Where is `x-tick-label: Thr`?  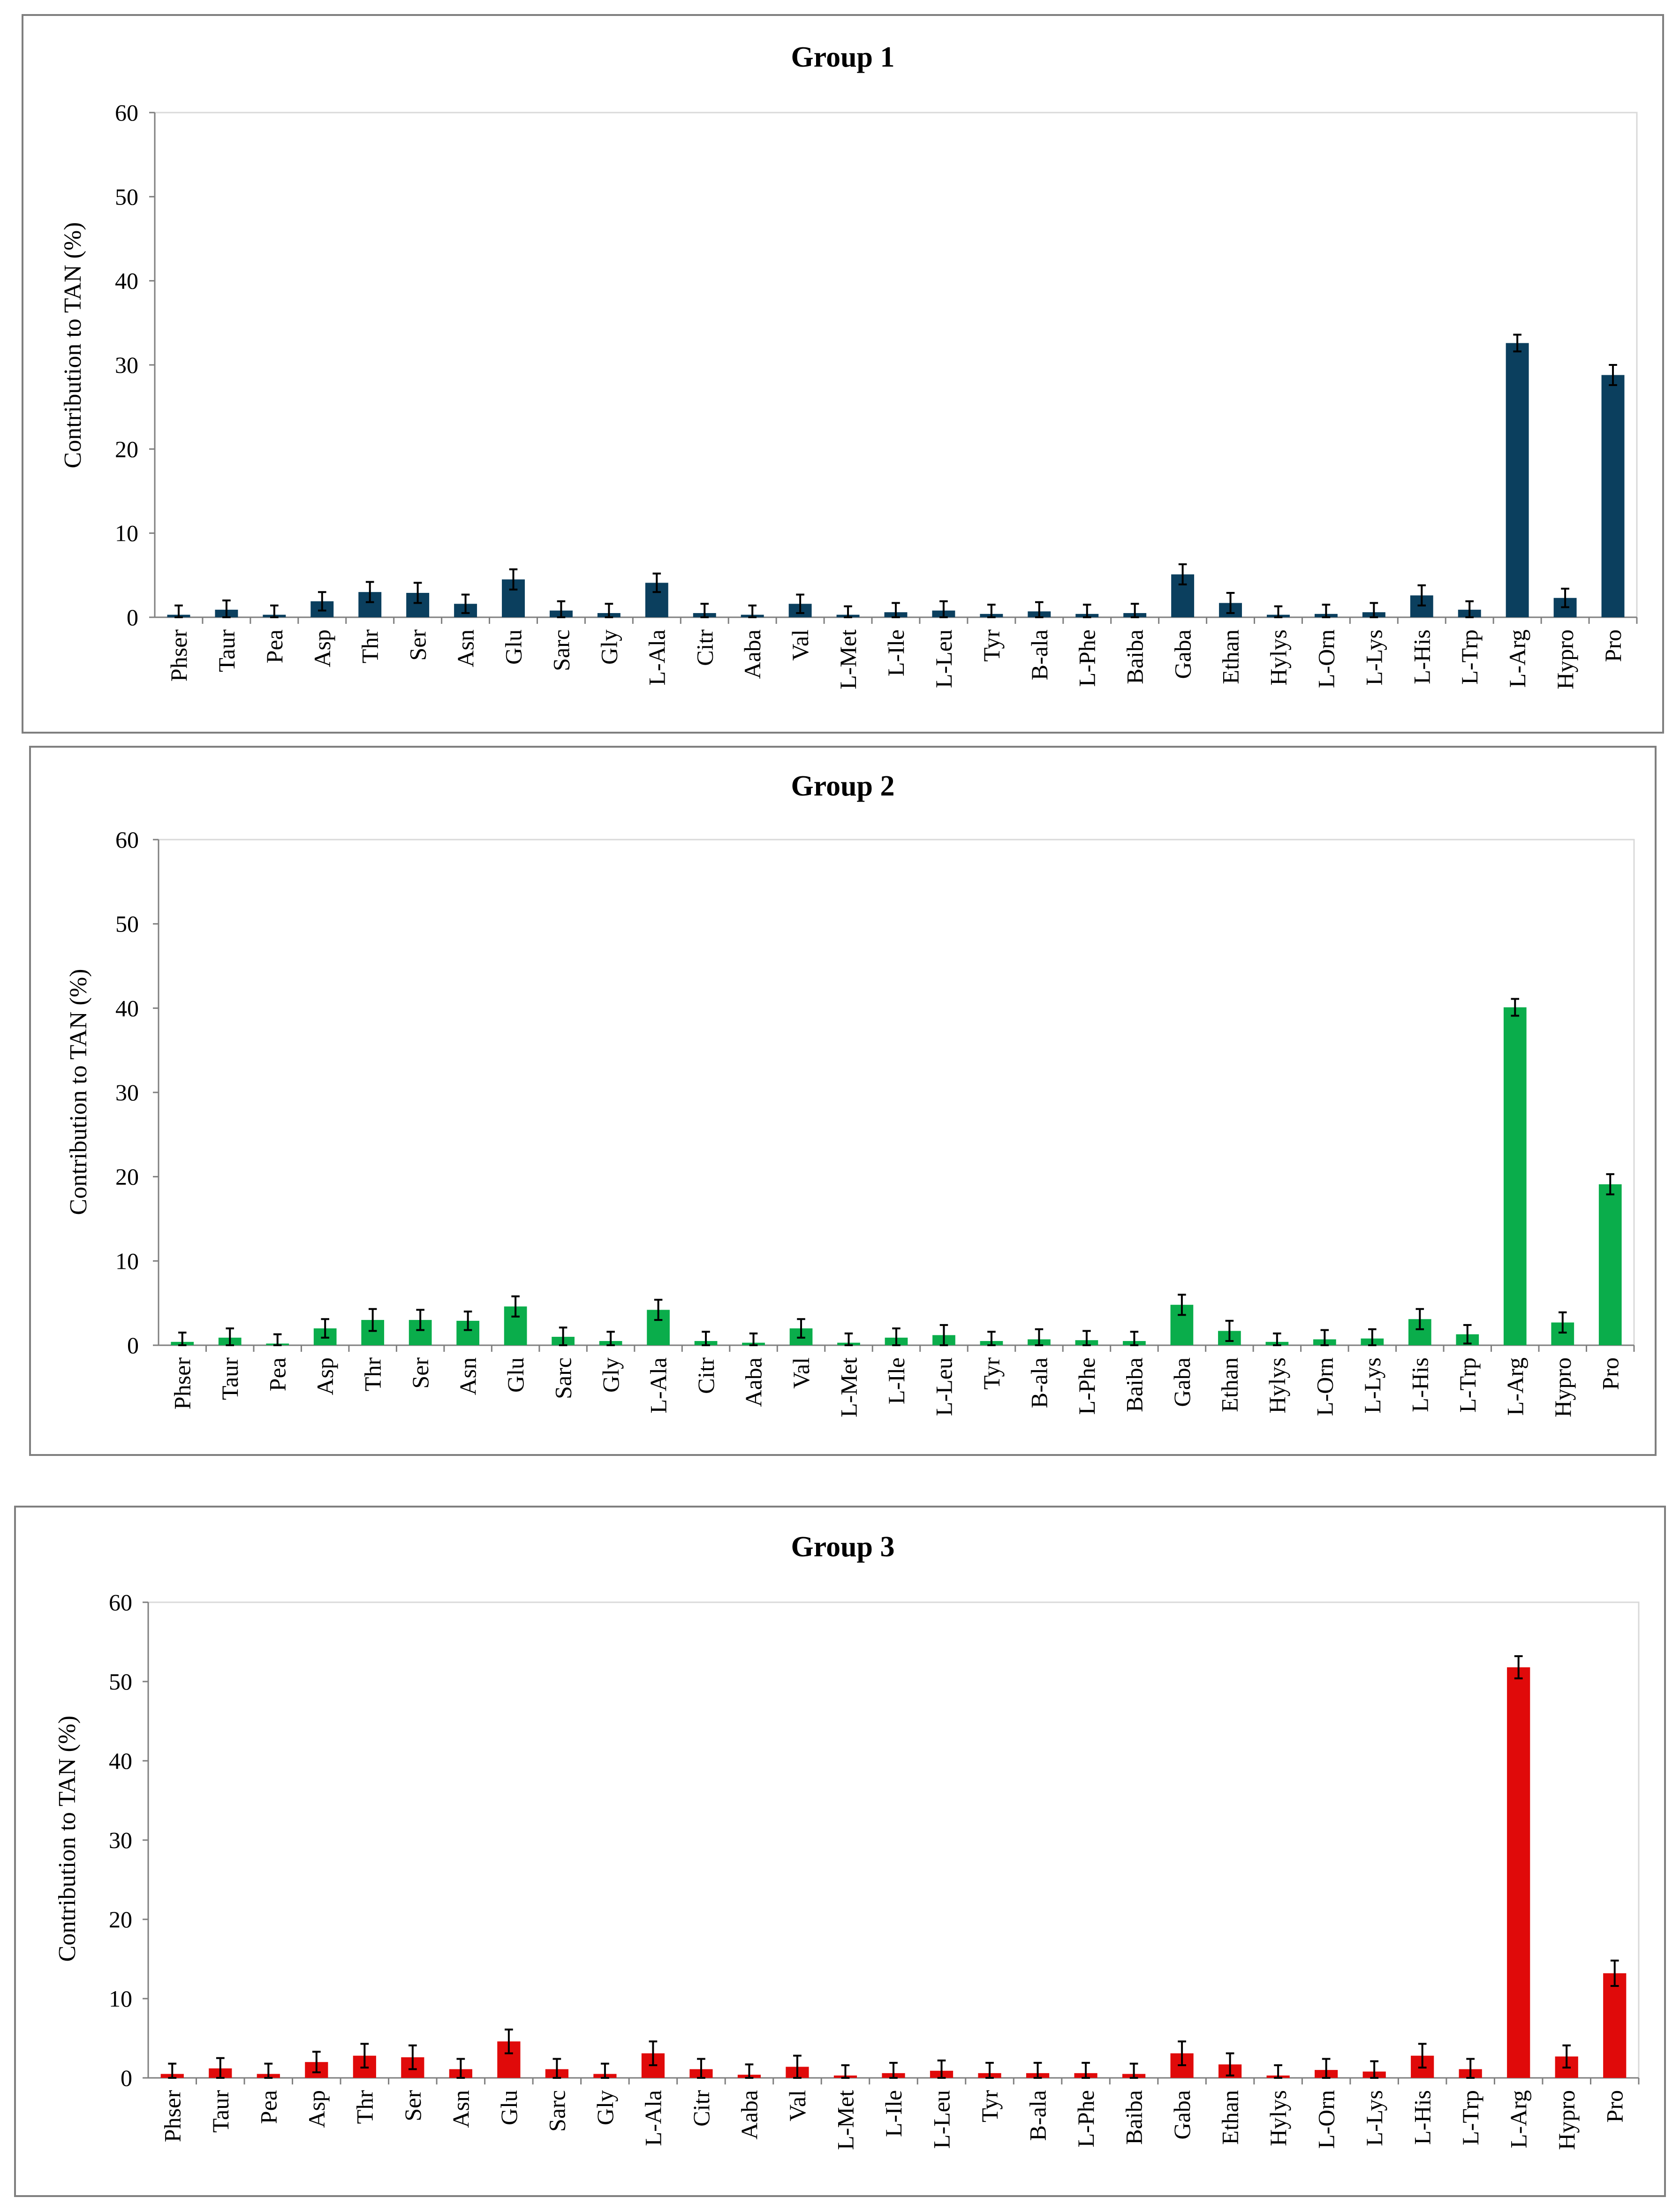
x-tick-label: Thr is located at coordinates (373, 1375).